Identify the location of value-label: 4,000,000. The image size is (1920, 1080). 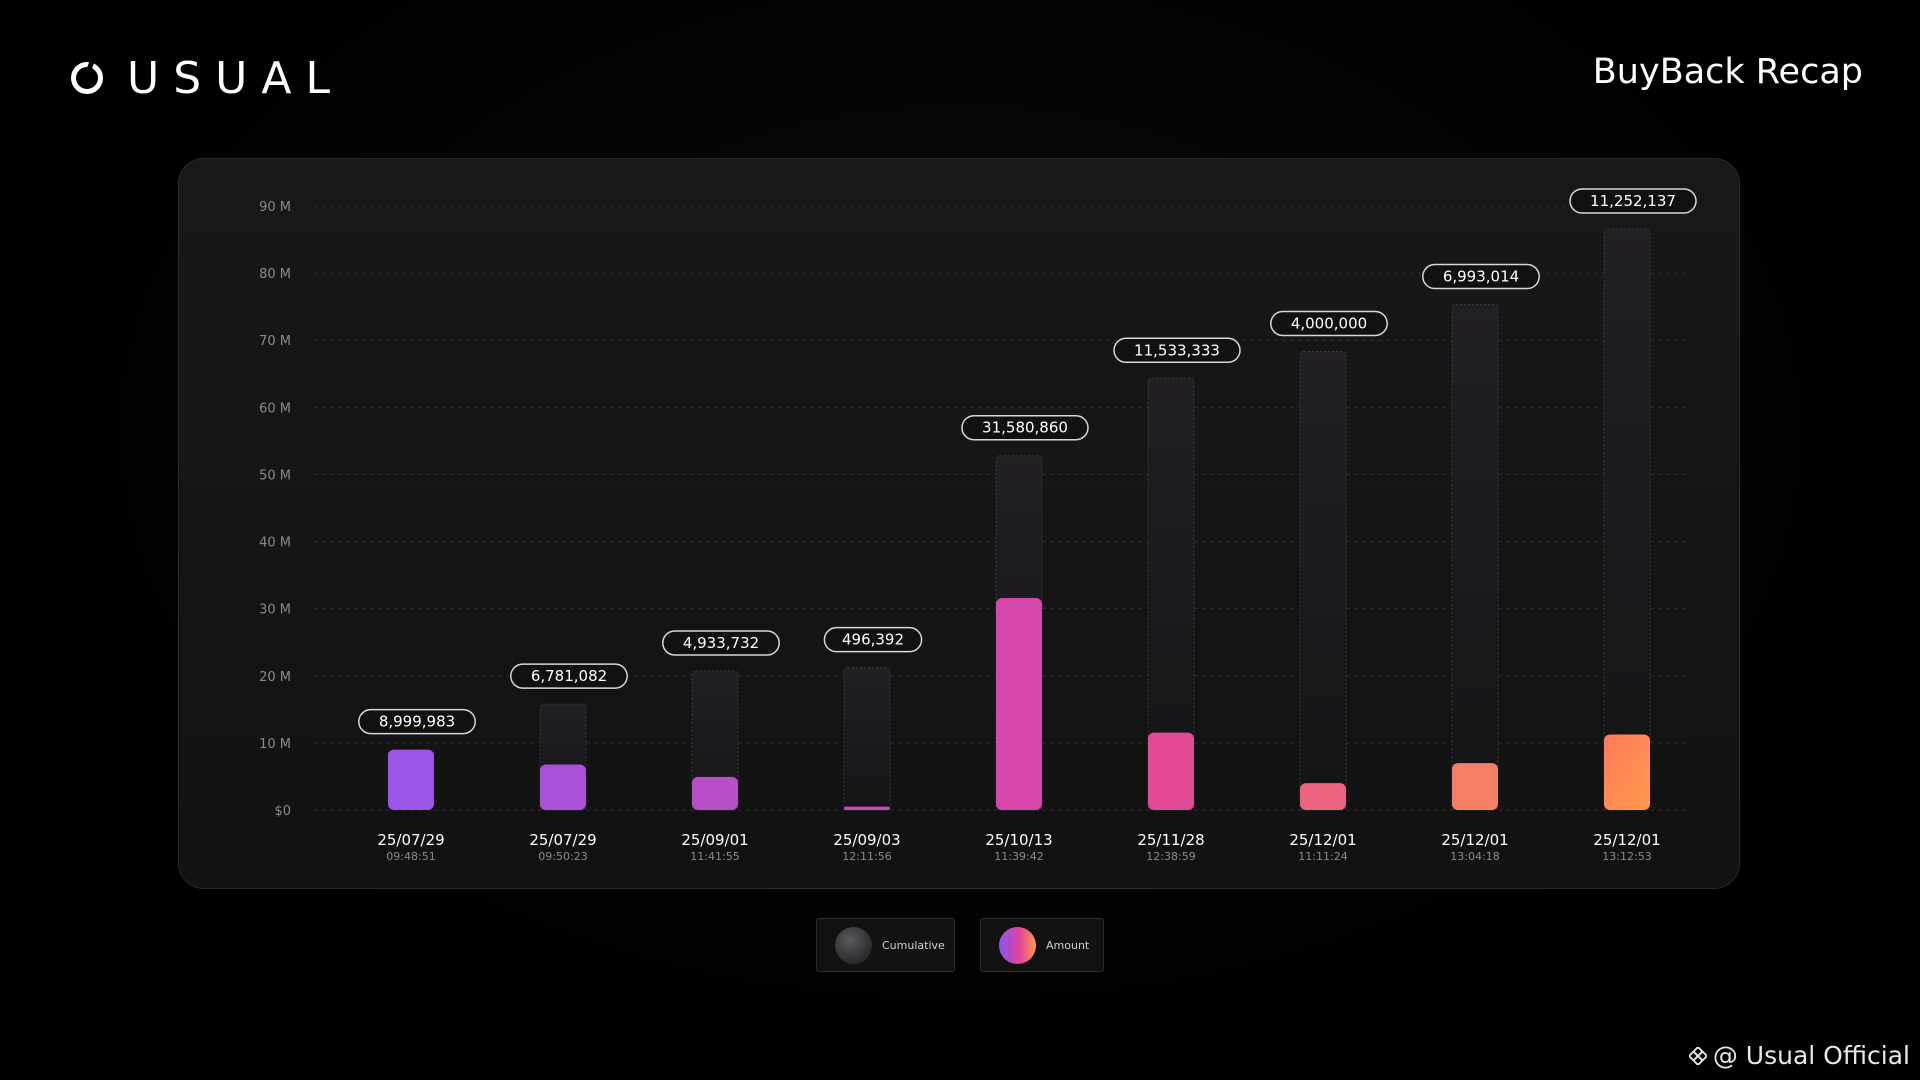
(1329, 323).